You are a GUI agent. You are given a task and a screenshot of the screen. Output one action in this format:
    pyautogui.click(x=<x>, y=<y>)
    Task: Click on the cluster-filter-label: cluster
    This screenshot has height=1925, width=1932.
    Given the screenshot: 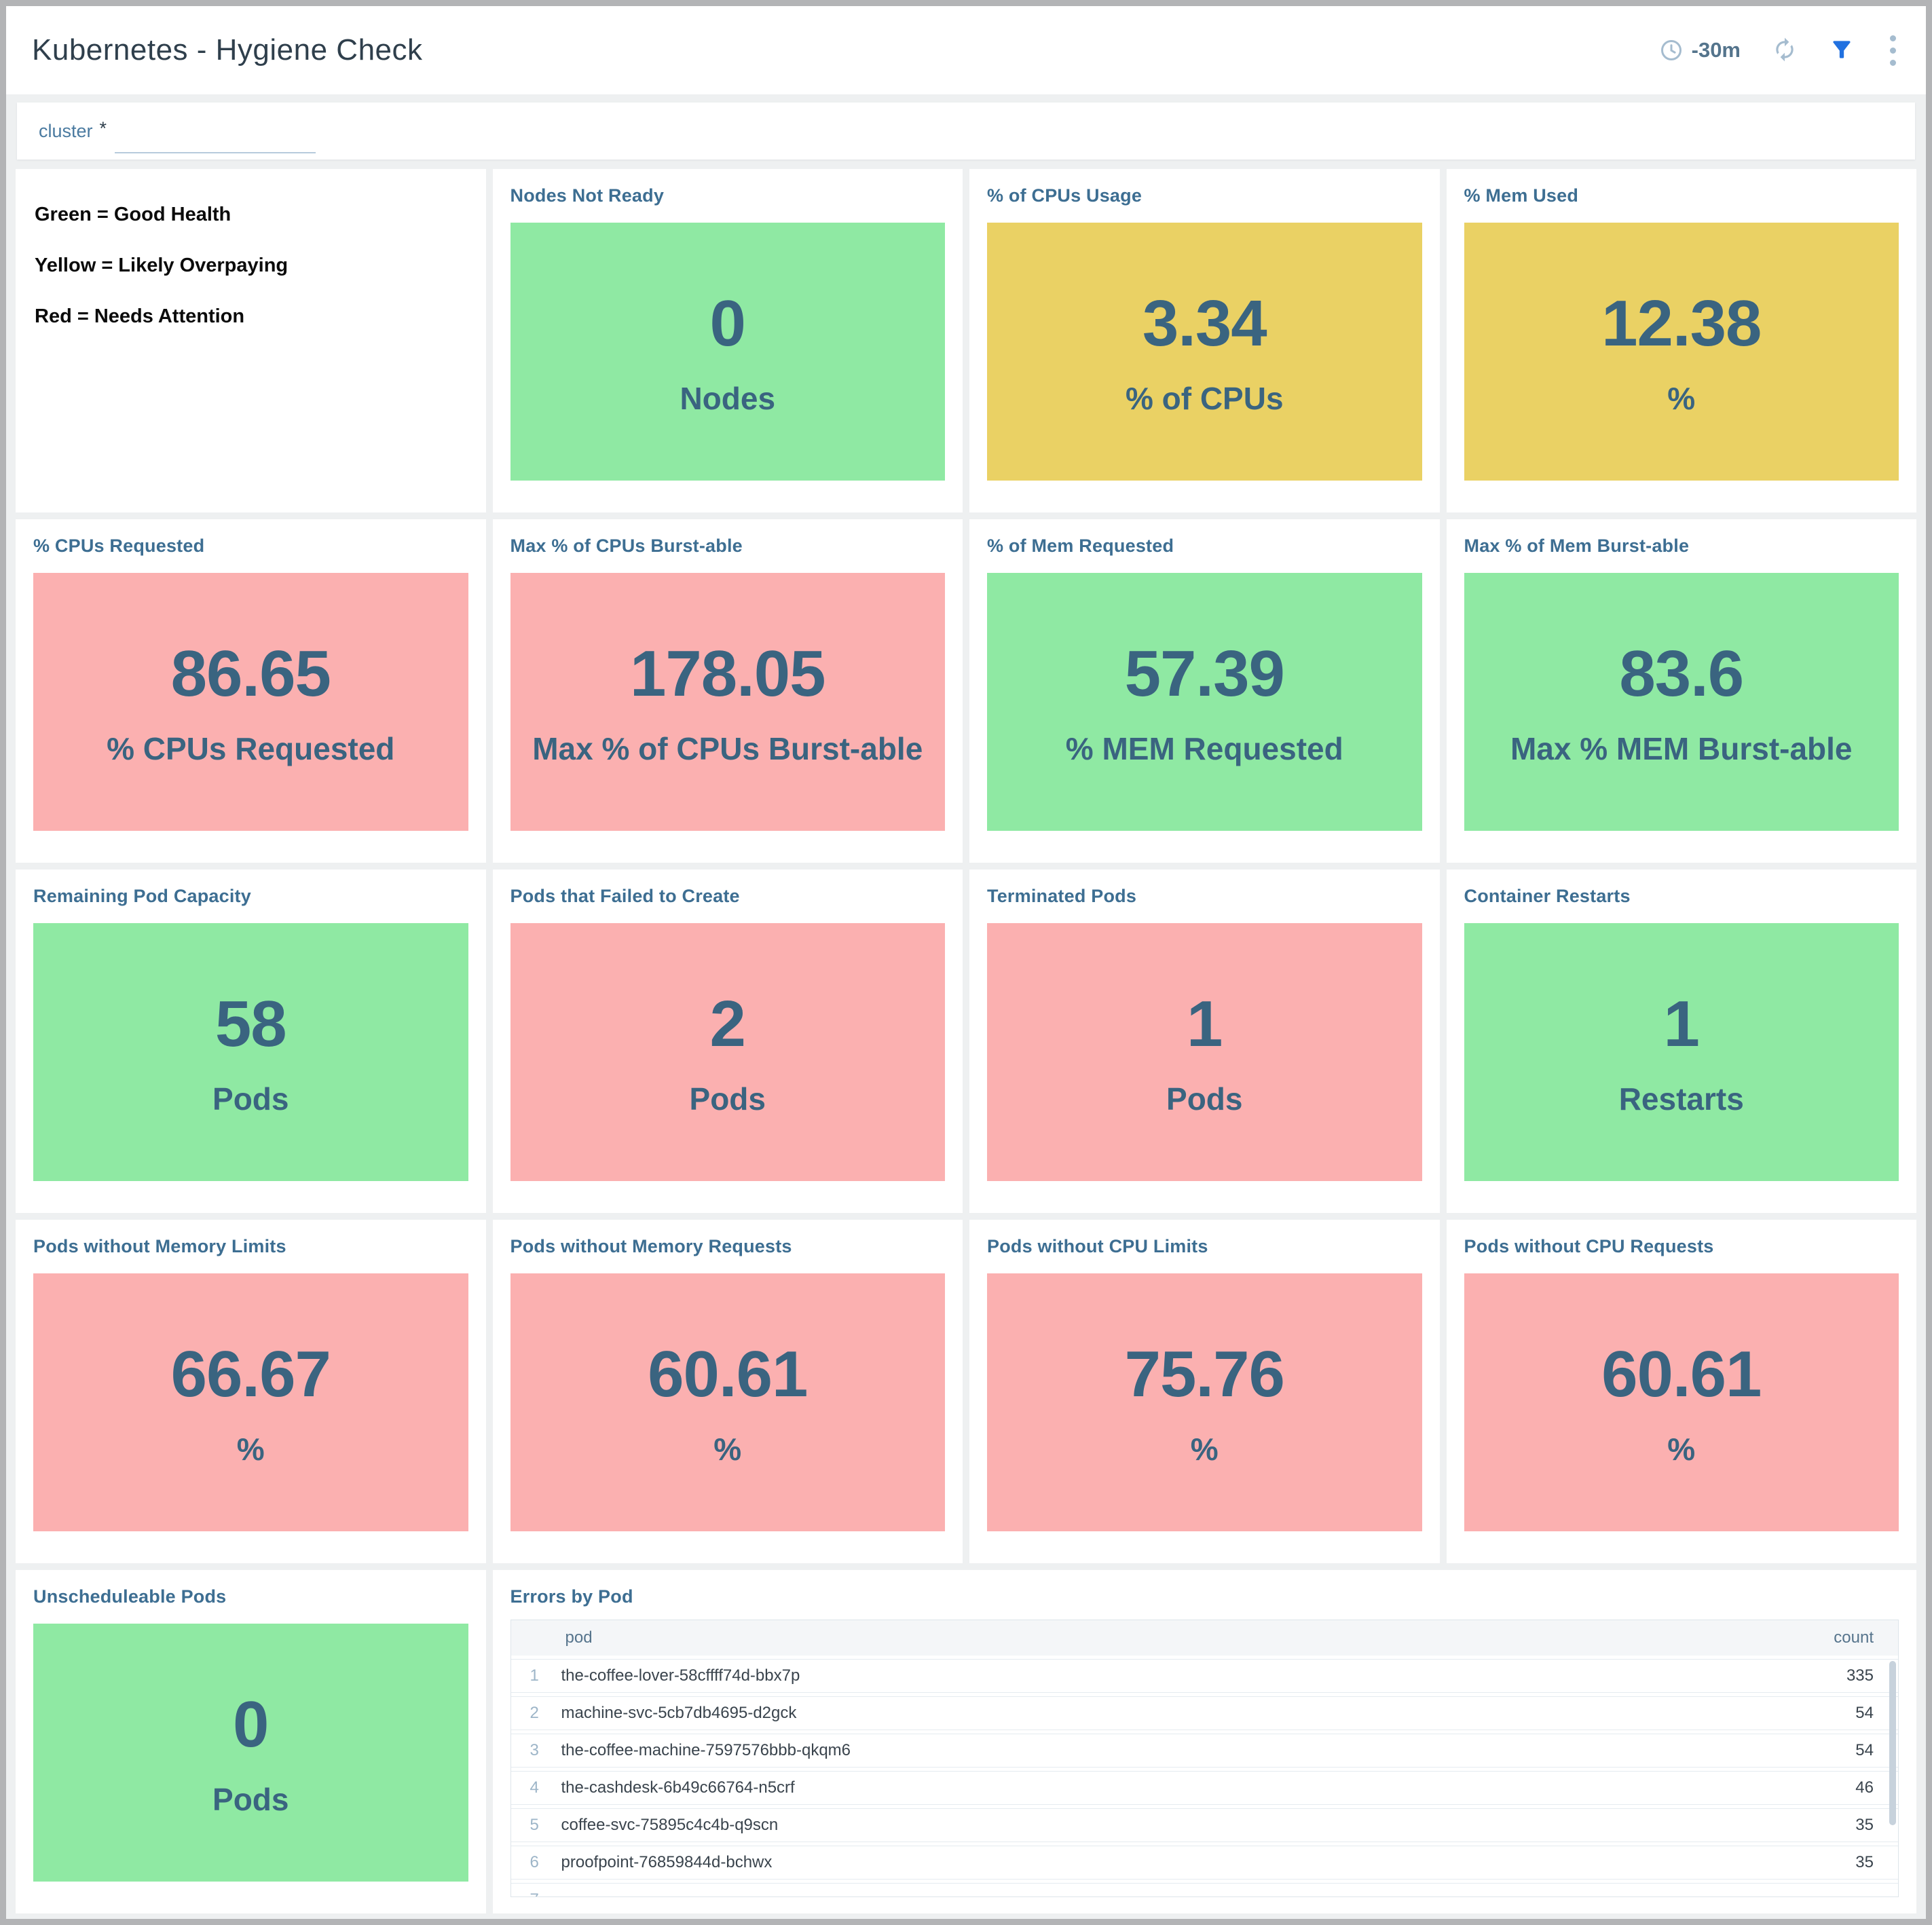 What is the action you would take?
    pyautogui.click(x=66, y=130)
    